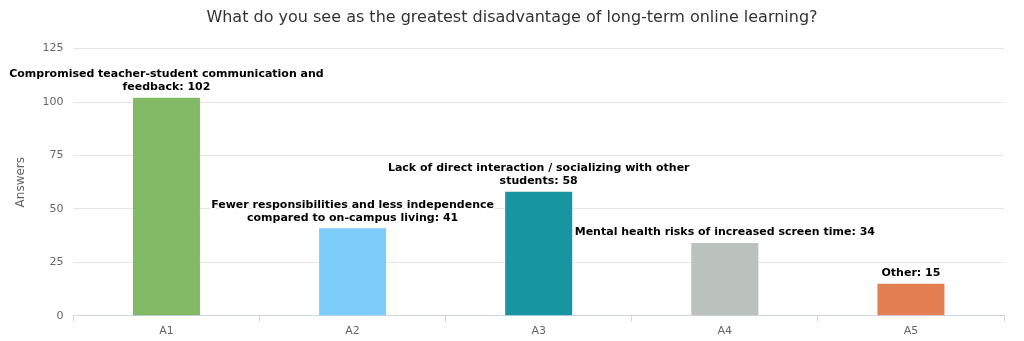 This screenshot has width=1024, height=341. Describe the element at coordinates (352, 210) in the screenshot. I see `data-label: Fewer responsibilities and less independence compared to on-campus living: 41` at that location.